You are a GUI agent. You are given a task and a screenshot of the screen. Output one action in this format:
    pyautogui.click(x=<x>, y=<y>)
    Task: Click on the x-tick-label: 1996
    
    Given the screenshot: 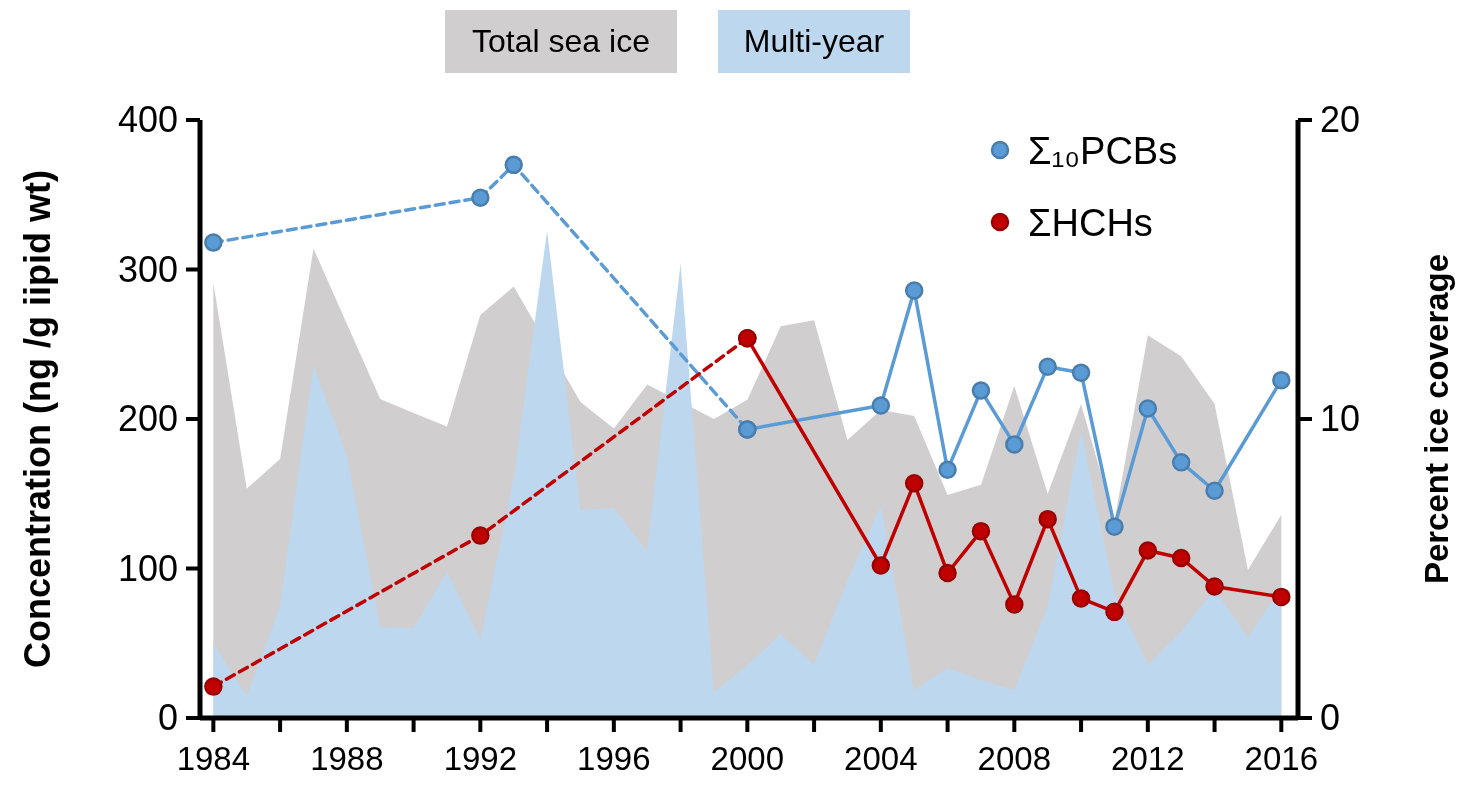 What is the action you would take?
    pyautogui.click(x=614, y=758)
    